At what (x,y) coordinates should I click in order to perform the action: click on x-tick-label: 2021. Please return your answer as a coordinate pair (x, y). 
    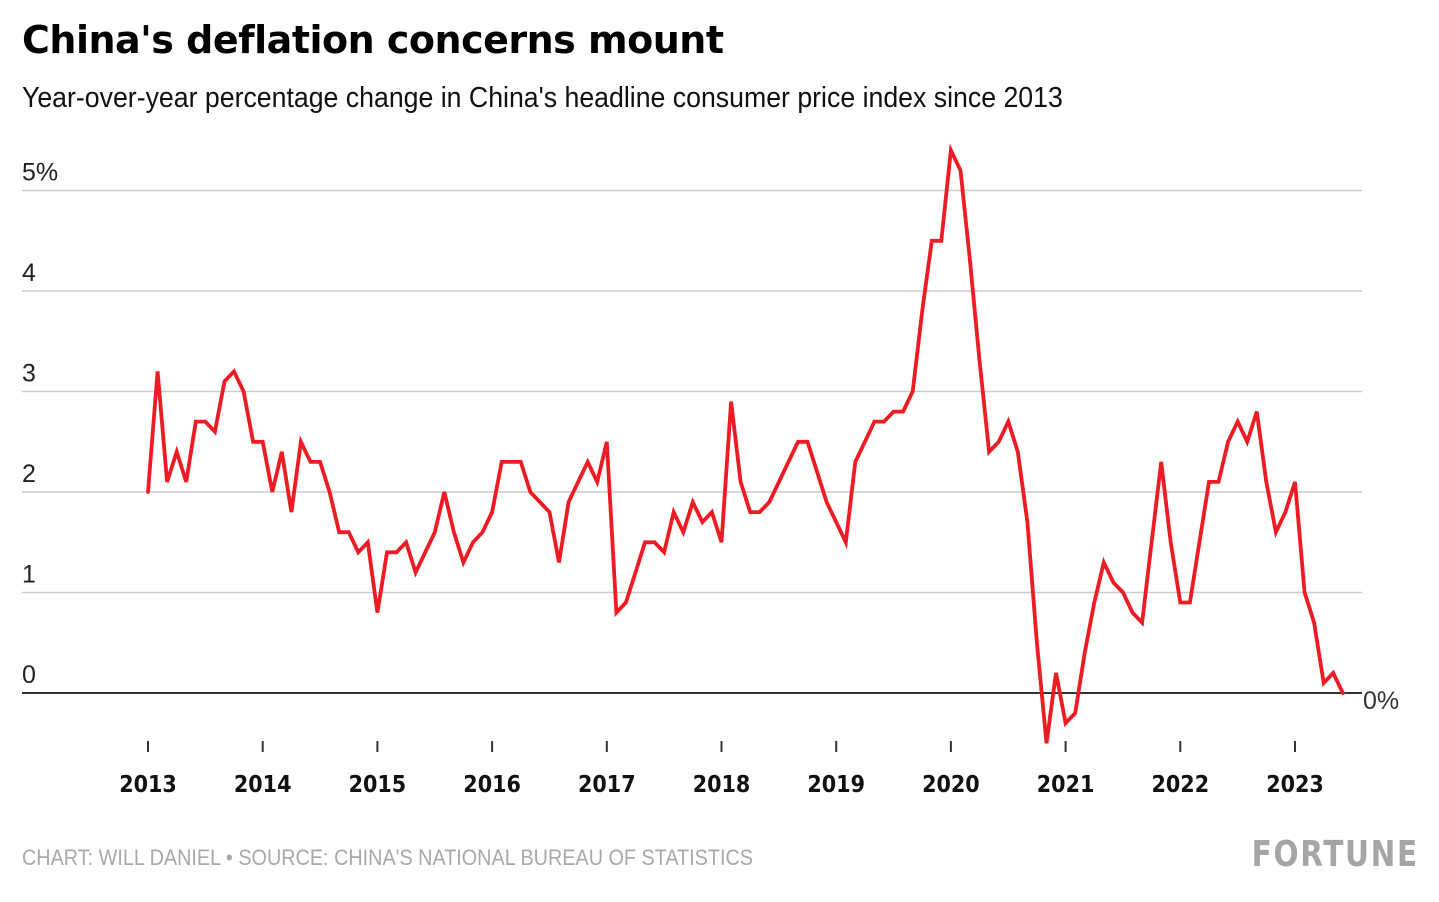
    Looking at the image, I should click on (1066, 785).